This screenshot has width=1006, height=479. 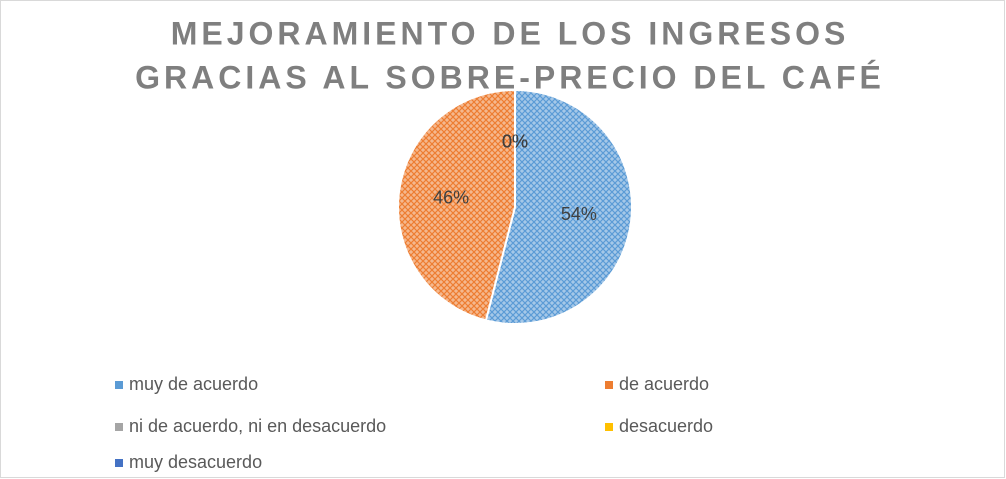 What do you see at coordinates (579, 214) in the screenshot?
I see `data-label: 54%` at bounding box center [579, 214].